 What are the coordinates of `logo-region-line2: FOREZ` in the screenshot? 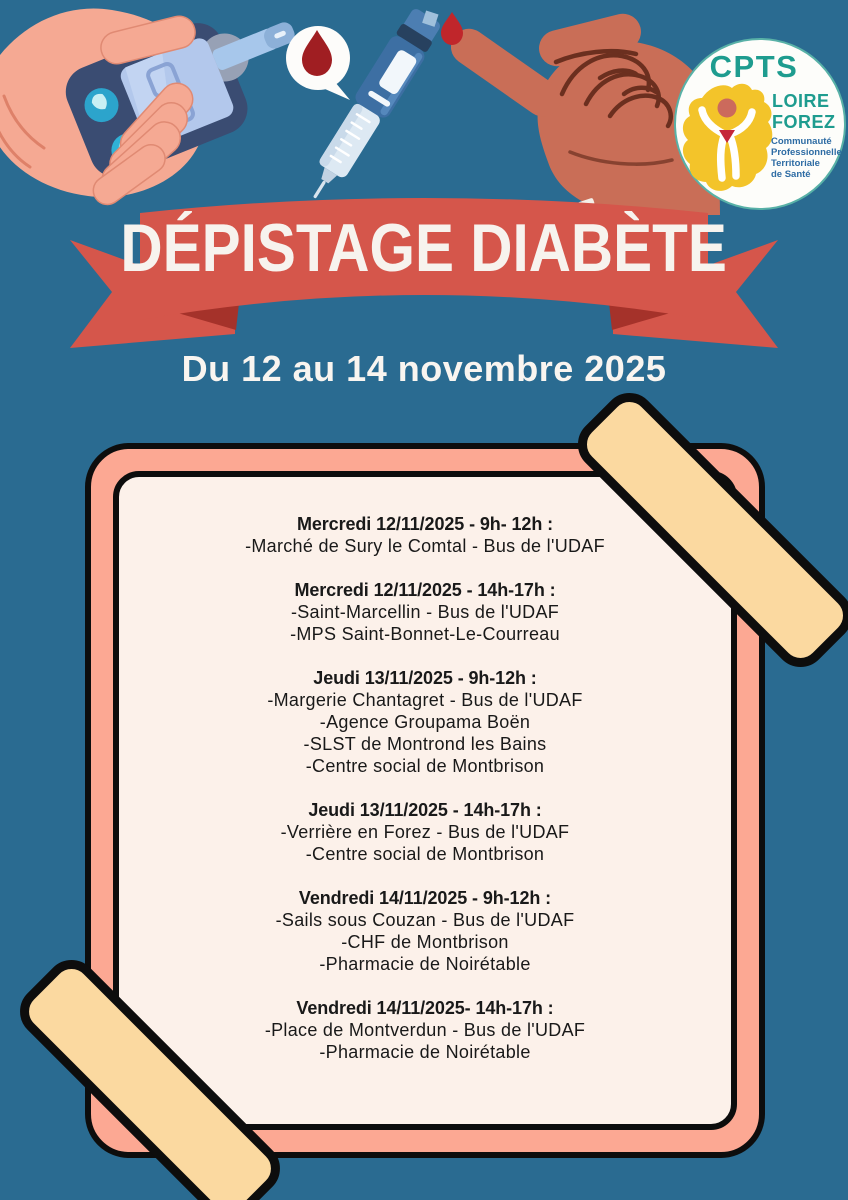 It's located at (804, 122).